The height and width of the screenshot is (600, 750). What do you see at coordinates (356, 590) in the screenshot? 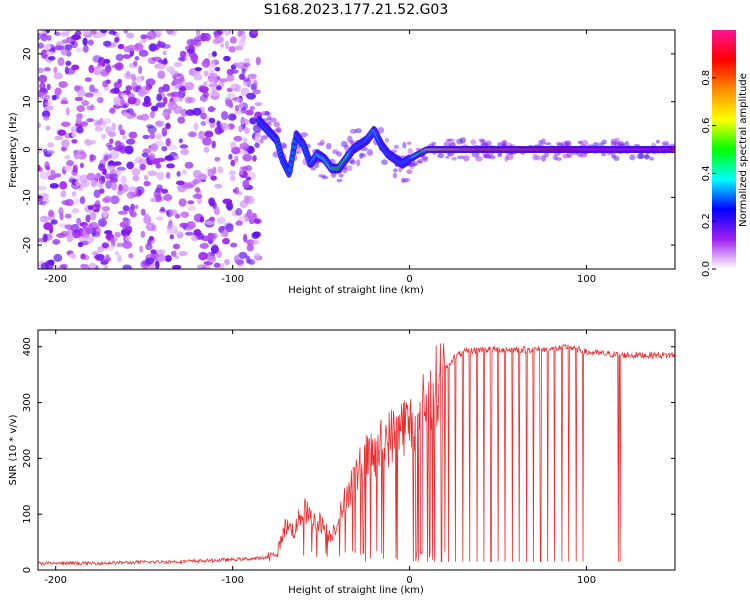
I see `snr-x-label: Height of straight line (km)` at bounding box center [356, 590].